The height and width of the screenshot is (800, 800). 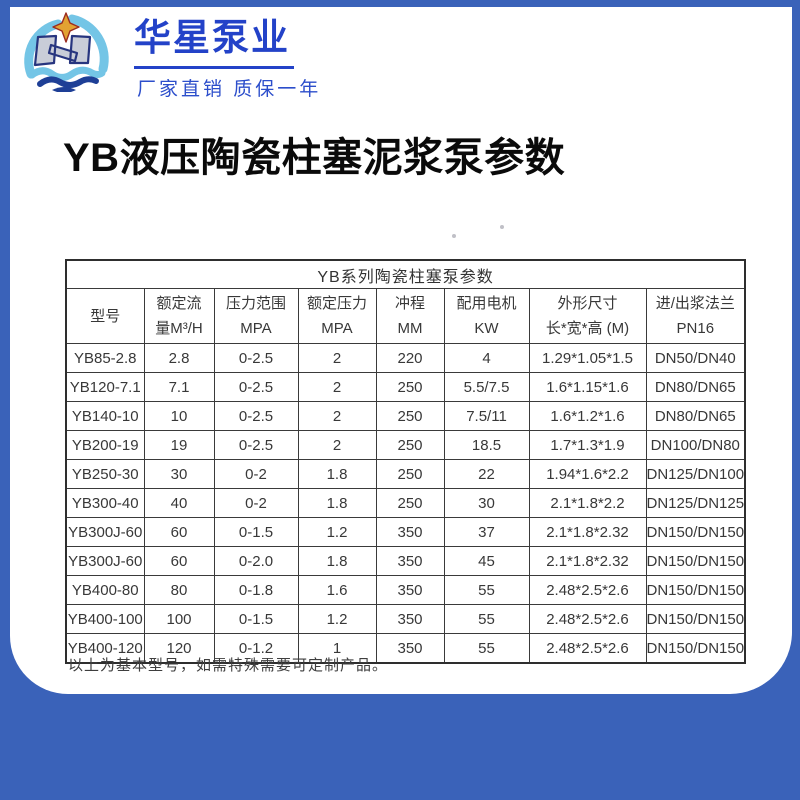 I want to click on table-cell: DN50/DN40, so click(x=695, y=358).